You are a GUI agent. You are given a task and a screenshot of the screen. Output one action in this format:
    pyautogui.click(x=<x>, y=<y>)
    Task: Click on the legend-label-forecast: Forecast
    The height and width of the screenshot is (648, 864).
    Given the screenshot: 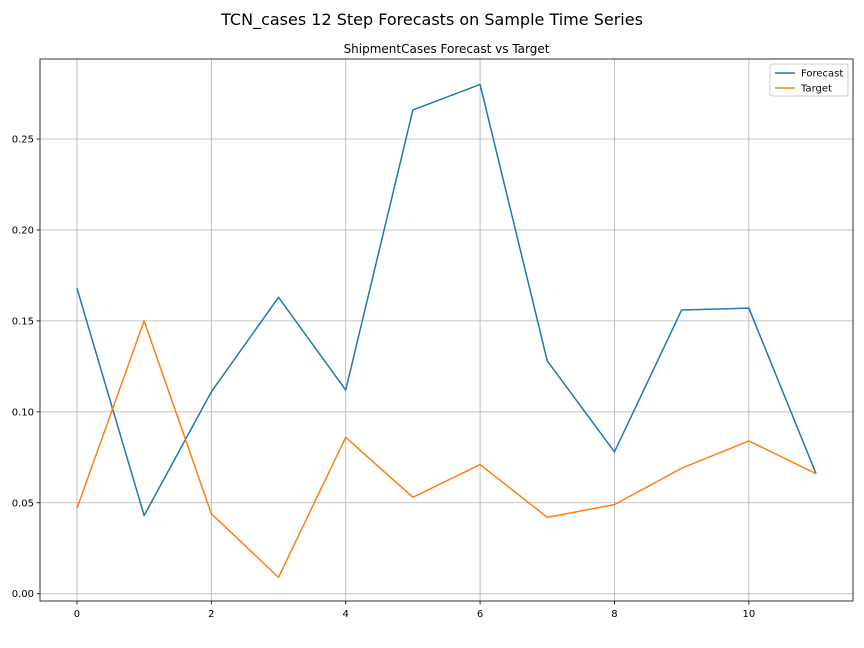 What is the action you would take?
    pyautogui.click(x=822, y=74)
    